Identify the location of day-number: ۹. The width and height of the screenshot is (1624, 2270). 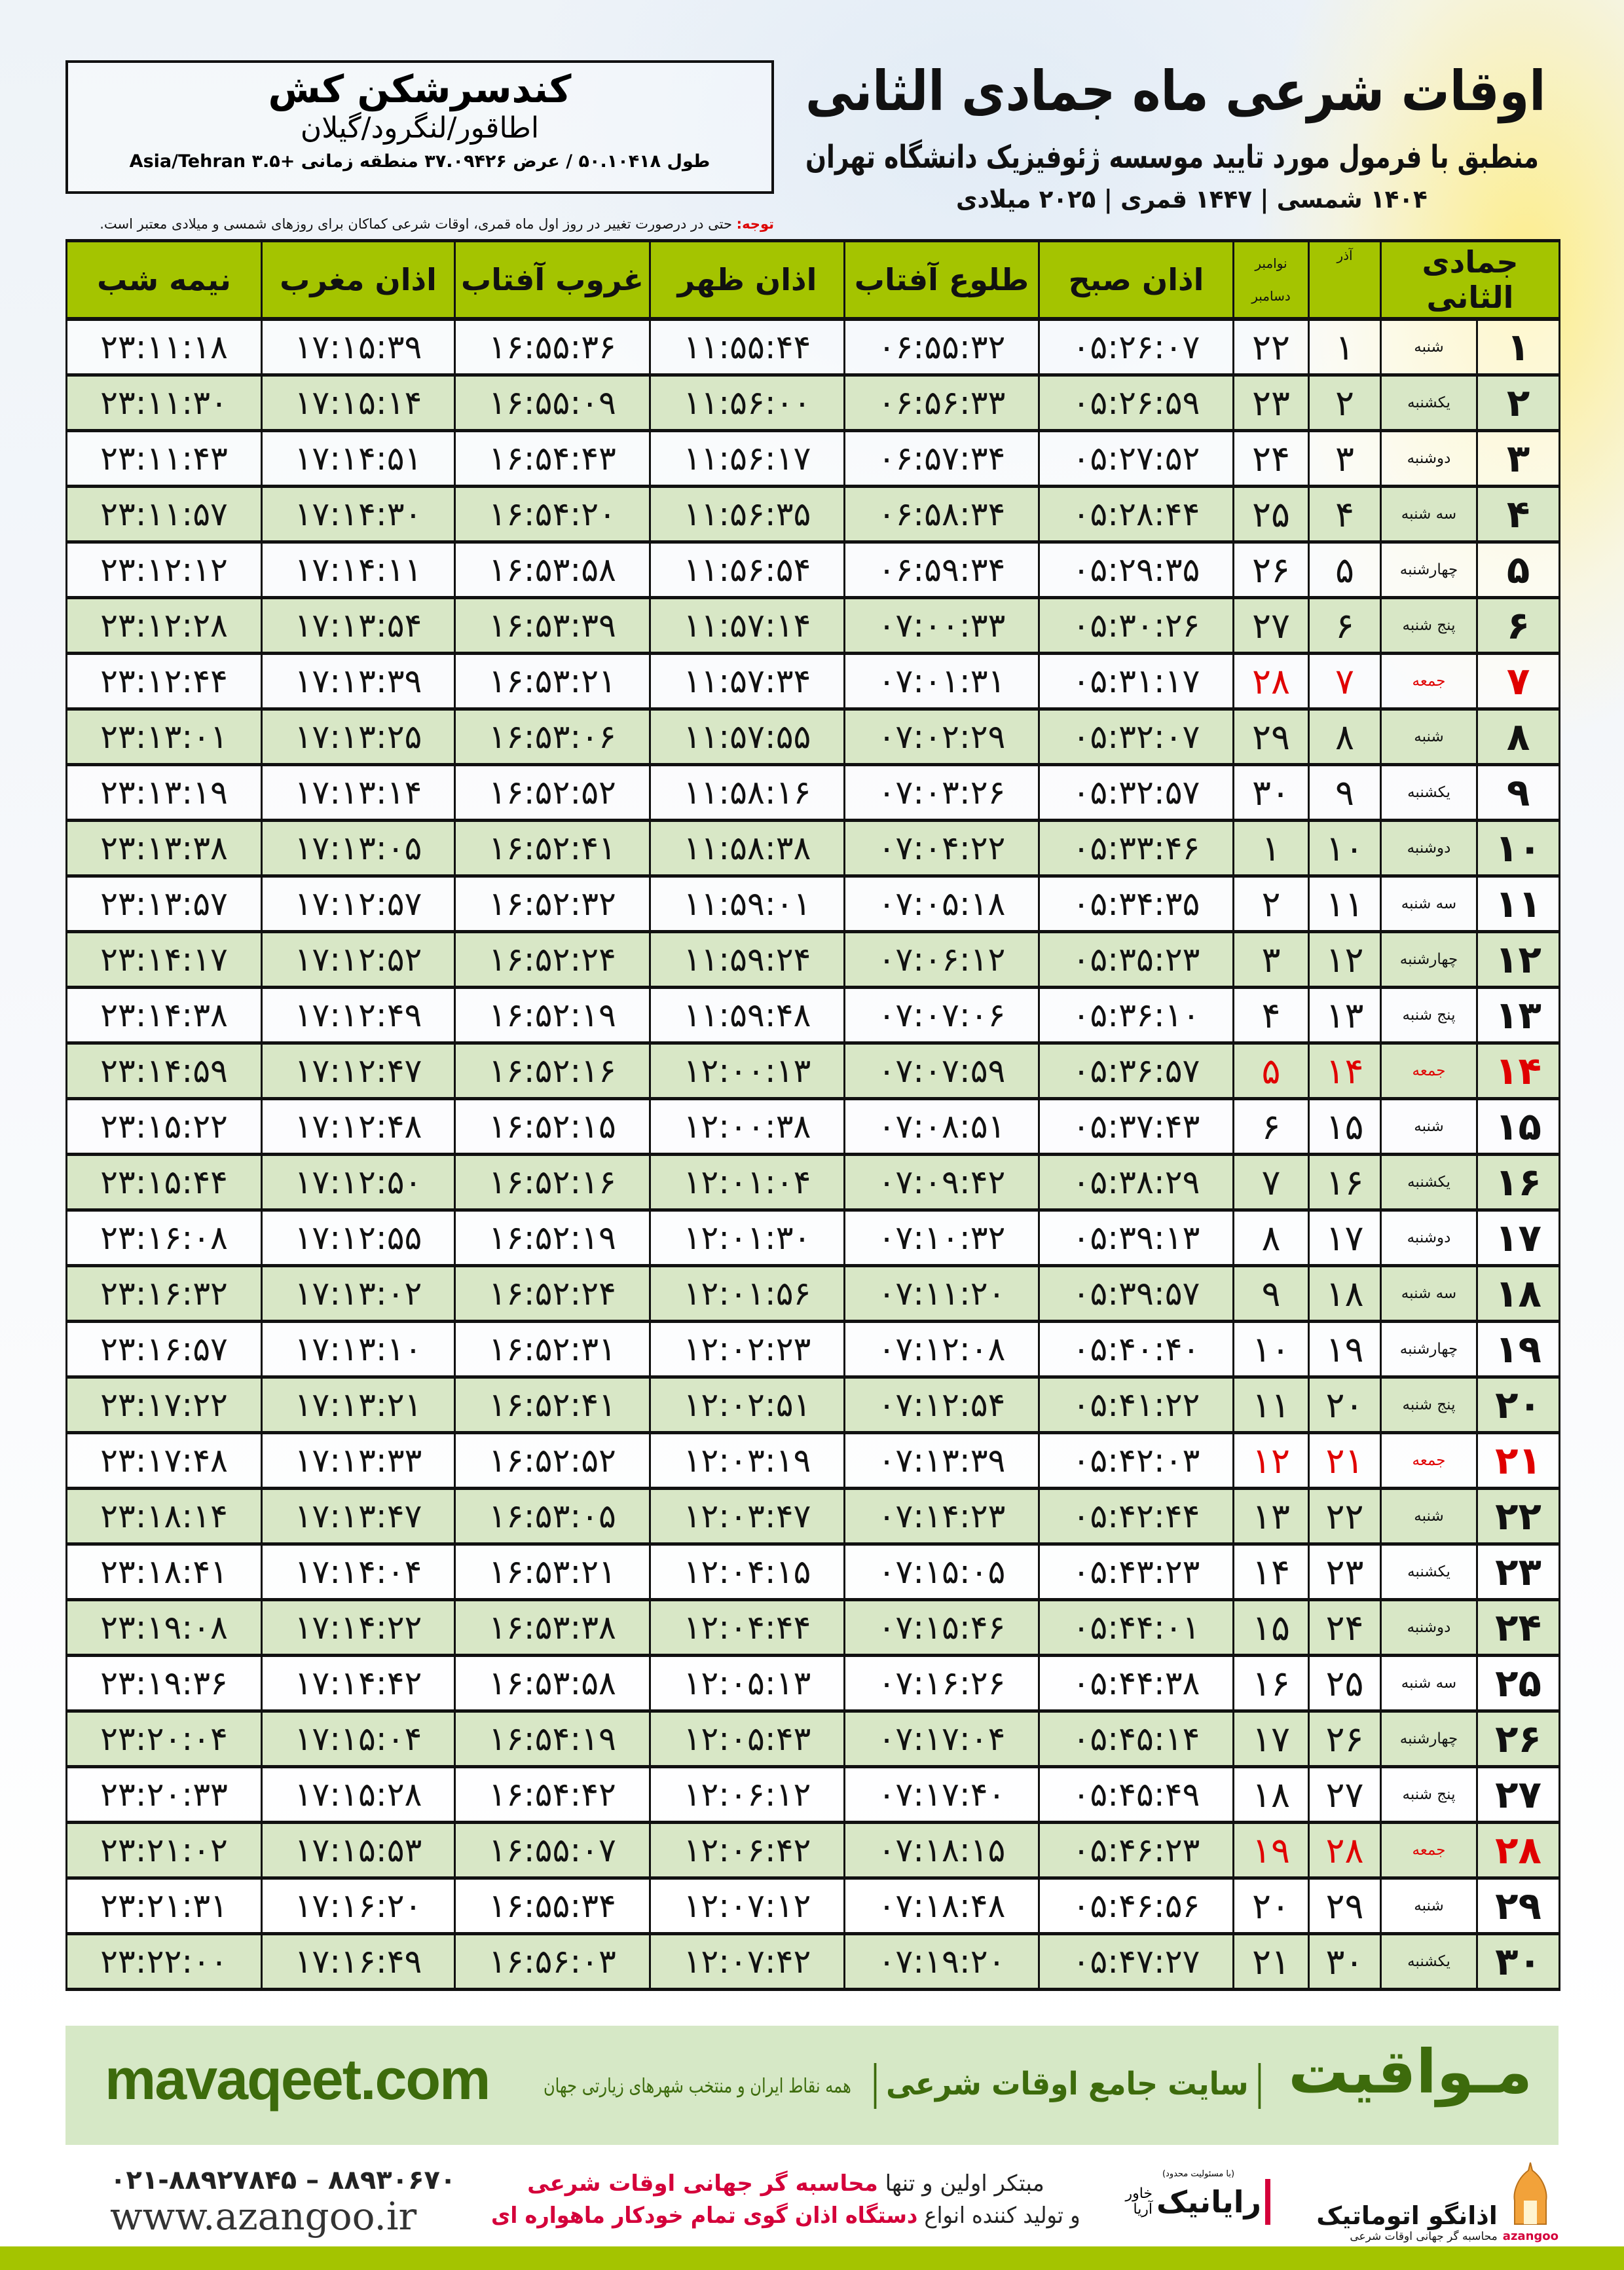
(1518, 793).